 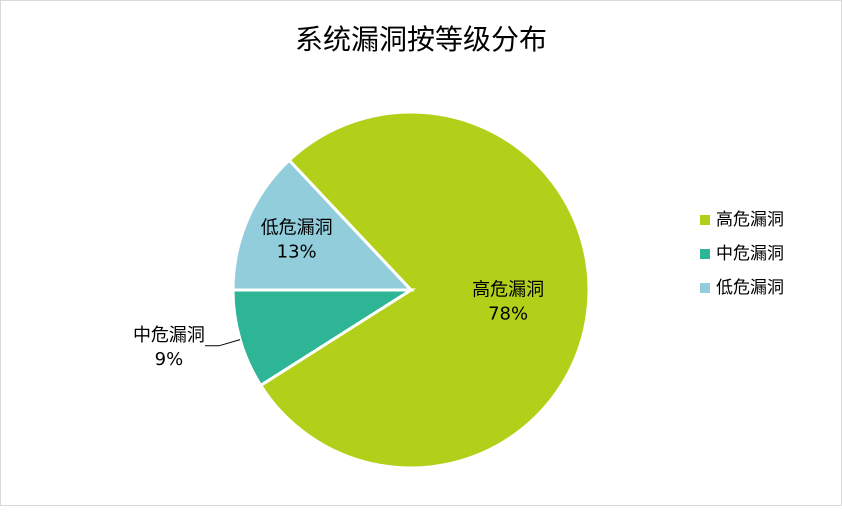 What do you see at coordinates (750, 288) in the screenshot?
I see `legend-label: 低危漏洞` at bounding box center [750, 288].